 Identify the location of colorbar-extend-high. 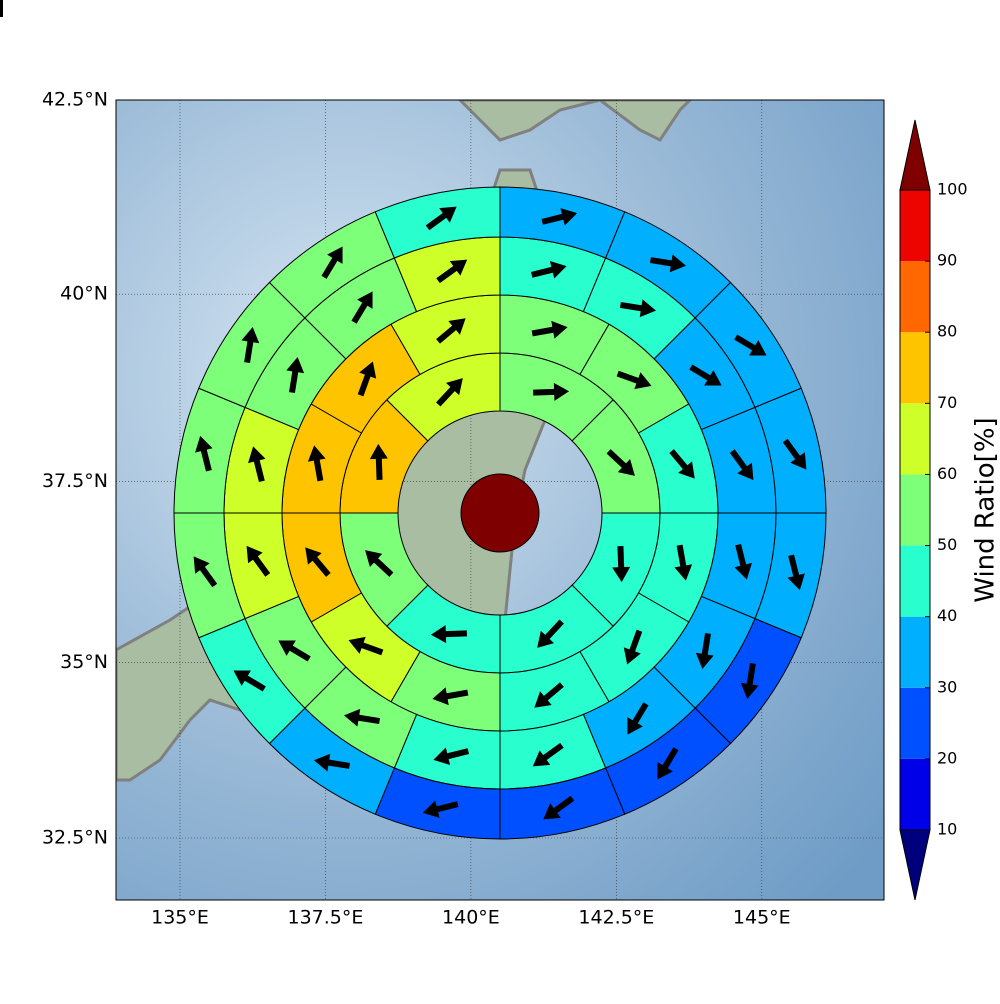
(915, 155).